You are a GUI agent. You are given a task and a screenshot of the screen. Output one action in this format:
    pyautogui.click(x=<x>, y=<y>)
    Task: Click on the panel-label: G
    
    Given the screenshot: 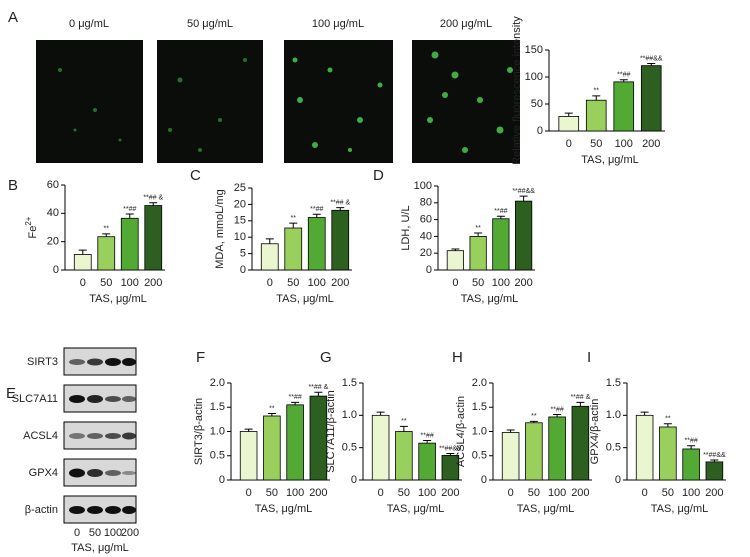 What is the action you would take?
    pyautogui.click(x=326, y=357)
    